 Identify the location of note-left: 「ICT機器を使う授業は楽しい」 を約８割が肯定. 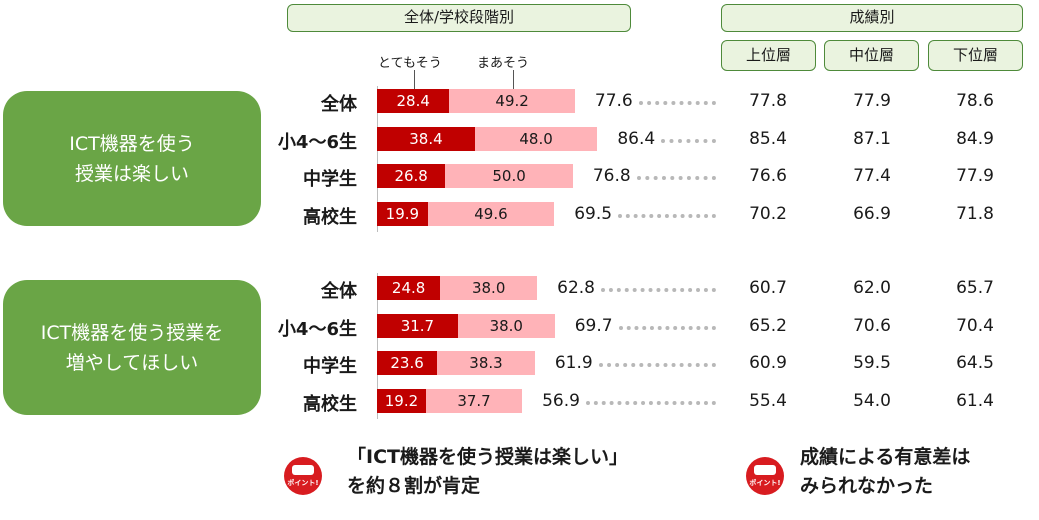
(487, 471).